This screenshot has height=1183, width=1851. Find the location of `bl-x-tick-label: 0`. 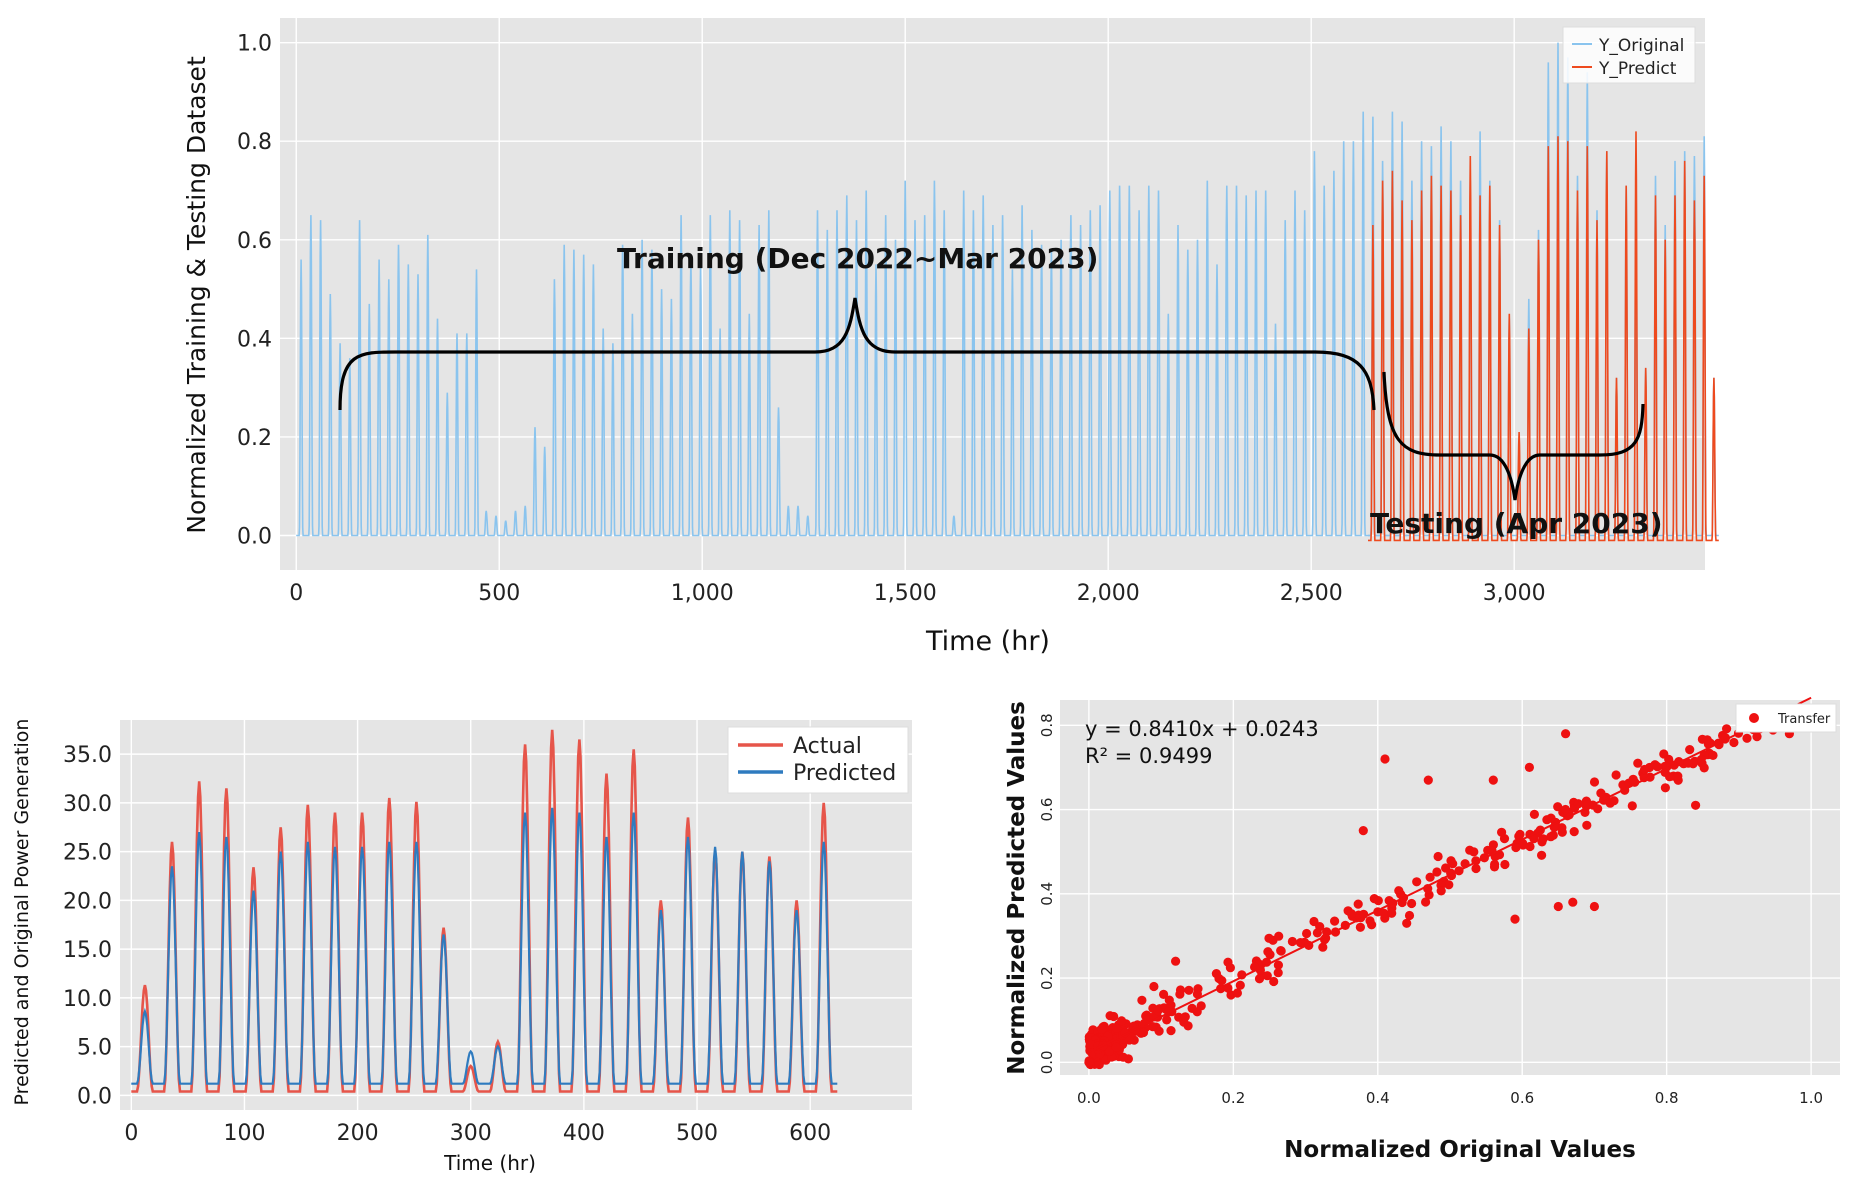

bl-x-tick-label: 0 is located at coordinates (131, 1133).